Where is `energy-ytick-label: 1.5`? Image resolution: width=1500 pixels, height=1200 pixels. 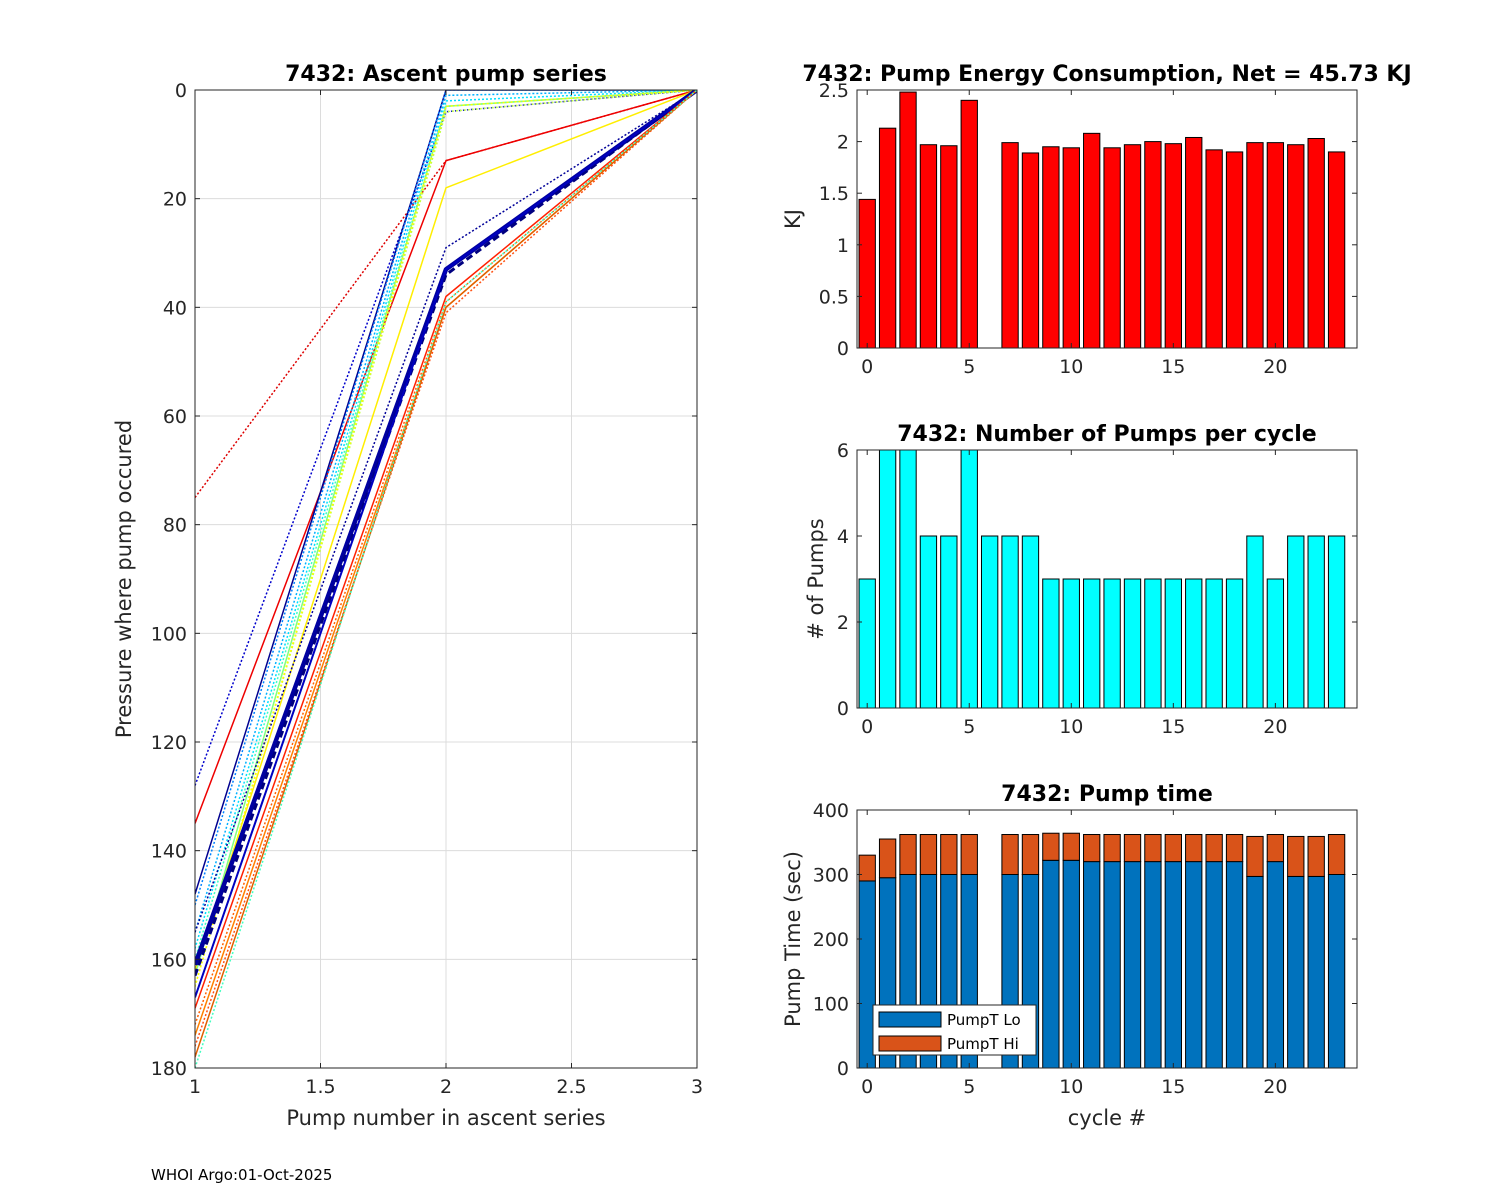
energy-ytick-label: 1.5 is located at coordinates (834, 194).